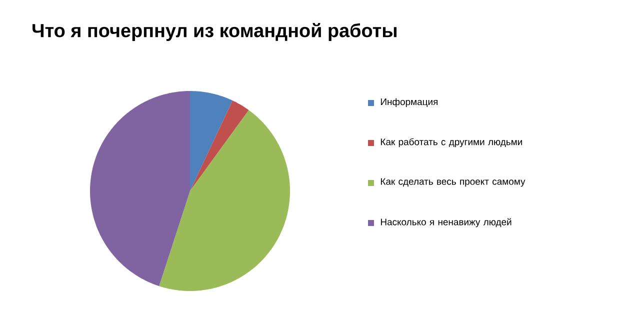  Describe the element at coordinates (451, 143) in the screenshot. I see `legend-label: Как работать с другими людьми` at that location.